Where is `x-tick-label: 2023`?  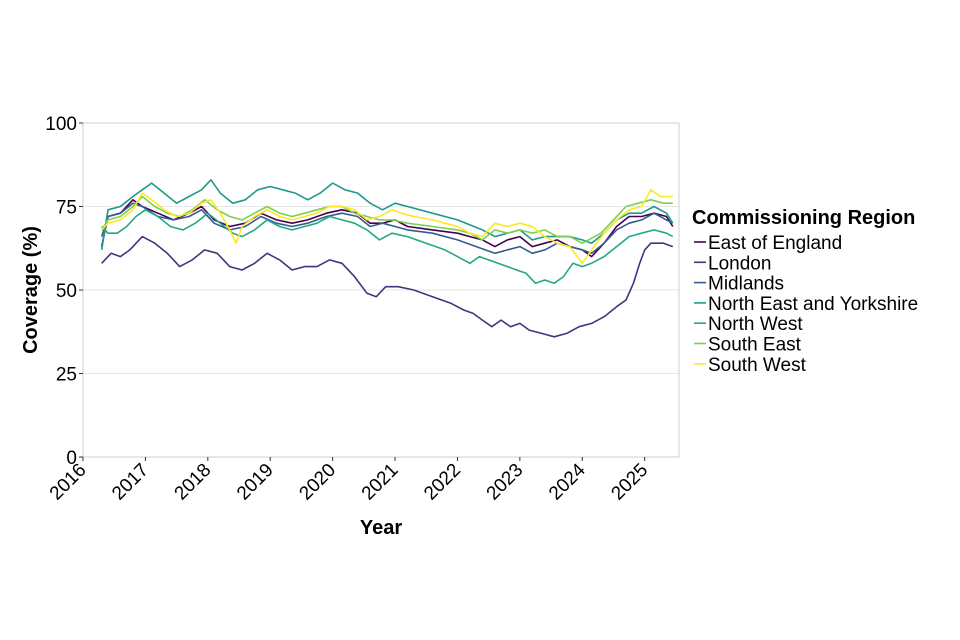
x-tick-label: 2023 is located at coordinates (505, 482).